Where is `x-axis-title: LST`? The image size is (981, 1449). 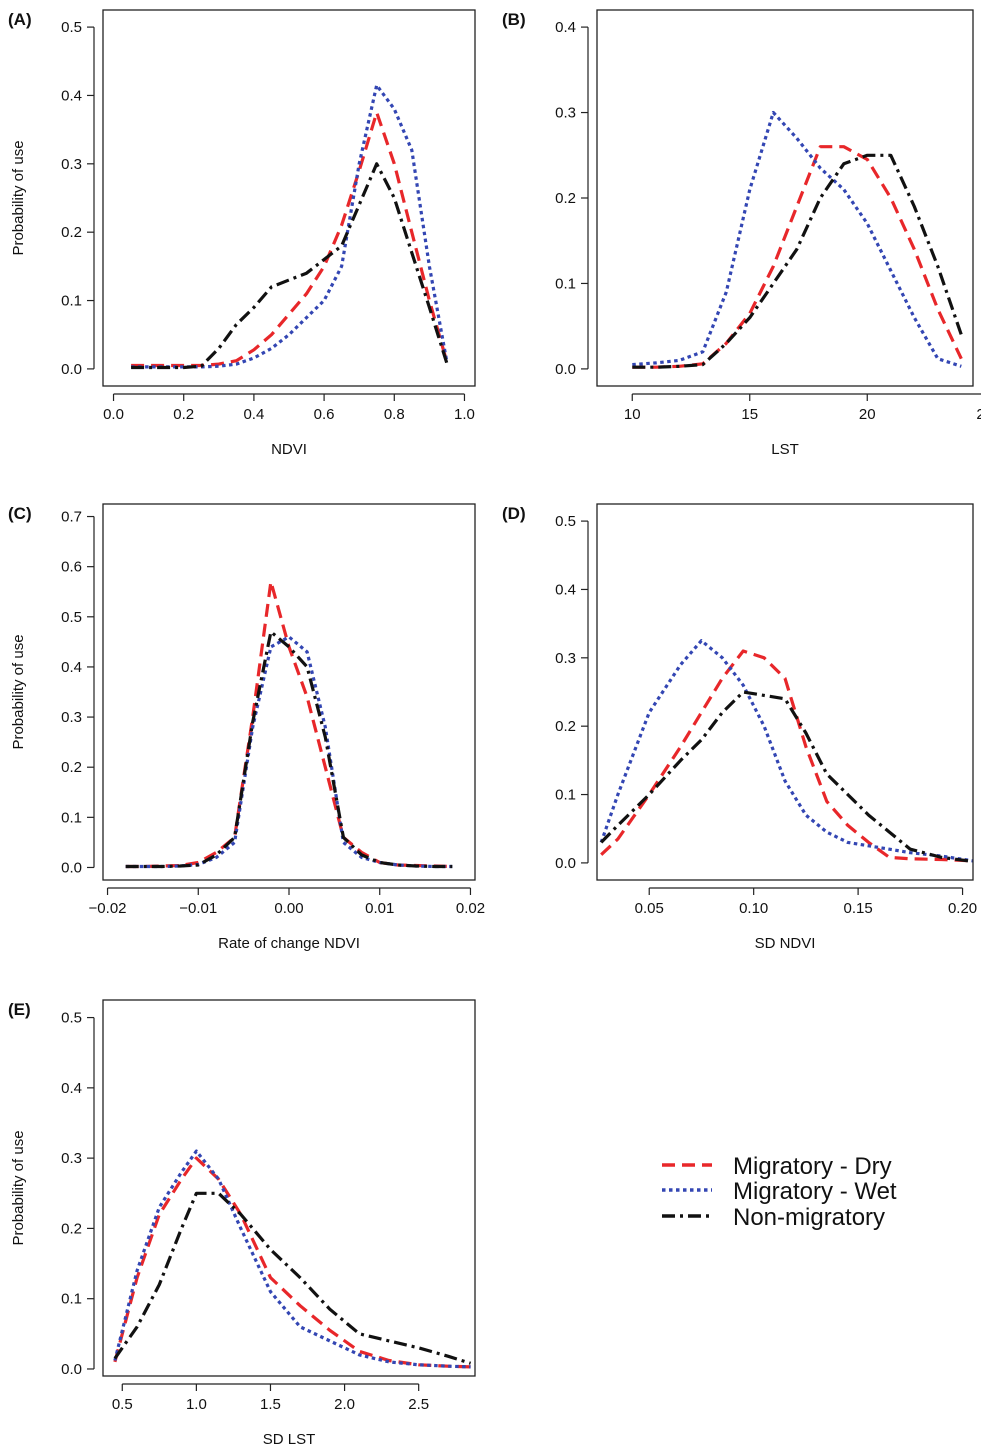 x-axis-title: LST is located at coordinates (785, 449).